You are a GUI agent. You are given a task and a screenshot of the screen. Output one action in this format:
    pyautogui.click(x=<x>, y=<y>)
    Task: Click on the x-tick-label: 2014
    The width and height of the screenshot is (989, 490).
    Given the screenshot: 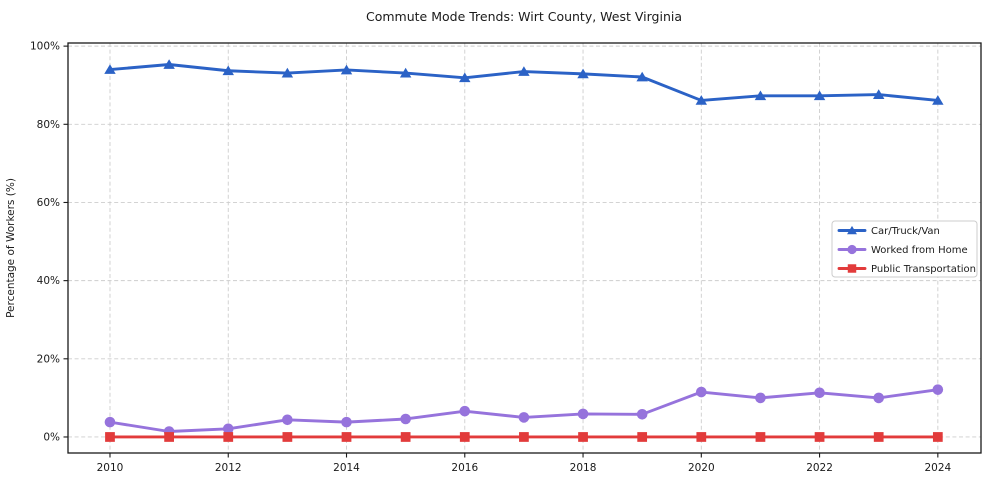 What is the action you would take?
    pyautogui.click(x=346, y=468)
    